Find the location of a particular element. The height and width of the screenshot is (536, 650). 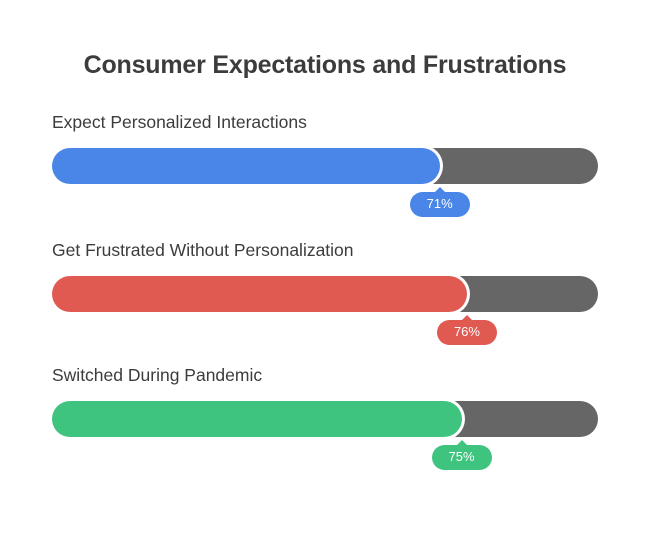

badge-label: 75% is located at coordinates (461, 456).